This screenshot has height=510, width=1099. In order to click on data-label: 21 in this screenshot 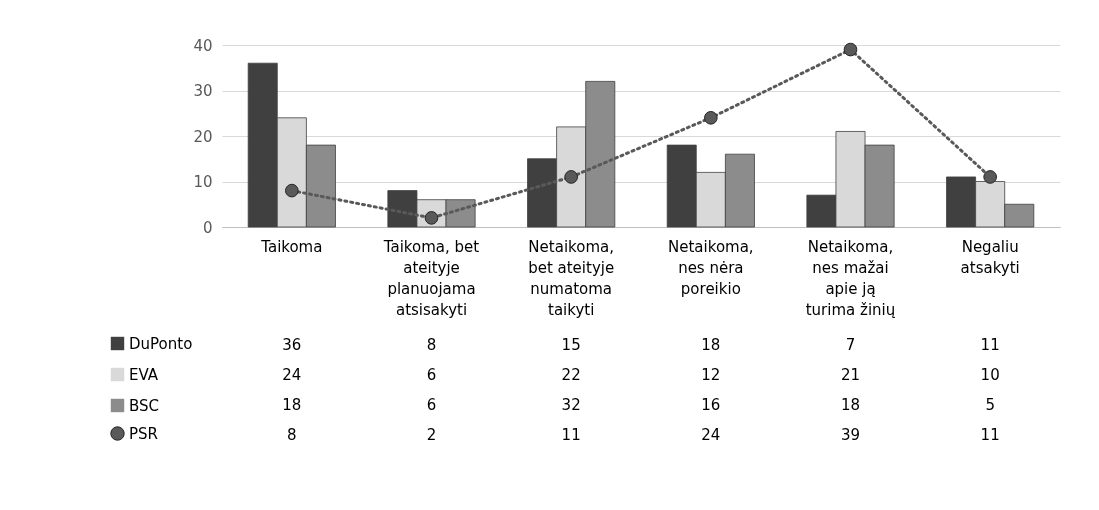, I will do `click(850, 375)`.